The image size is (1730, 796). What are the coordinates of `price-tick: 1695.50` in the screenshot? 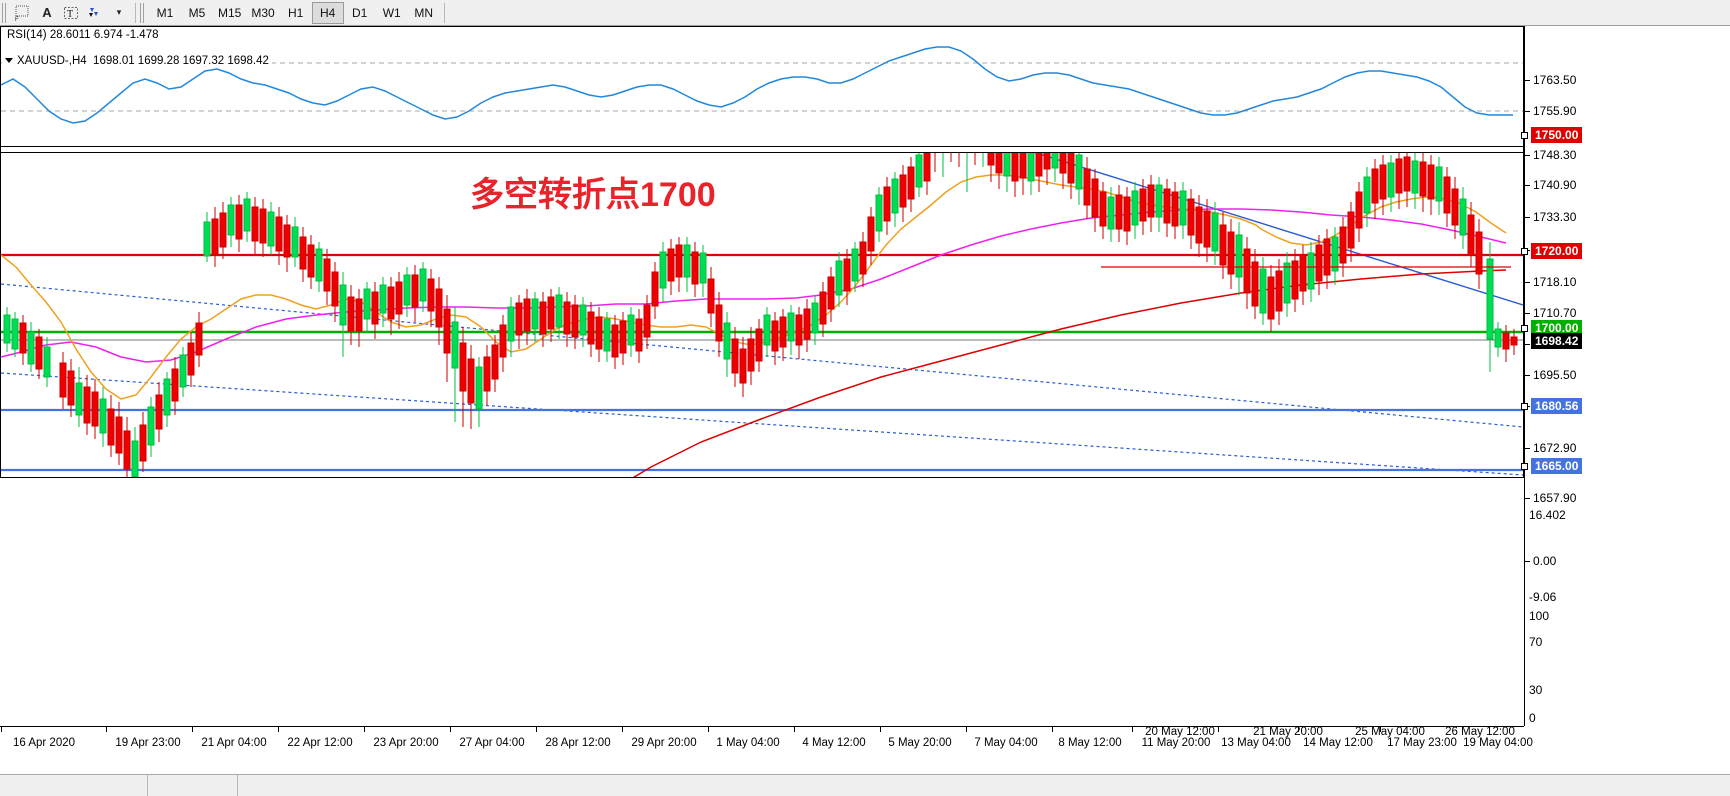 It's located at (1550, 375).